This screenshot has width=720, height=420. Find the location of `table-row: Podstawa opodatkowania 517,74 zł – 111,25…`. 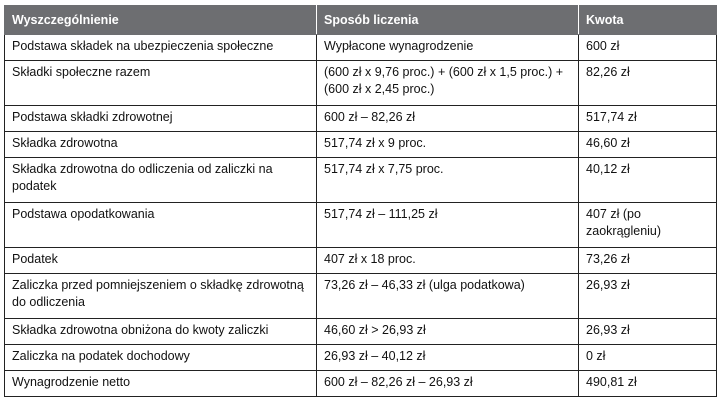

table-row: Podstawa opodatkowania 517,74 zł – 111,25… is located at coordinates (360, 225).